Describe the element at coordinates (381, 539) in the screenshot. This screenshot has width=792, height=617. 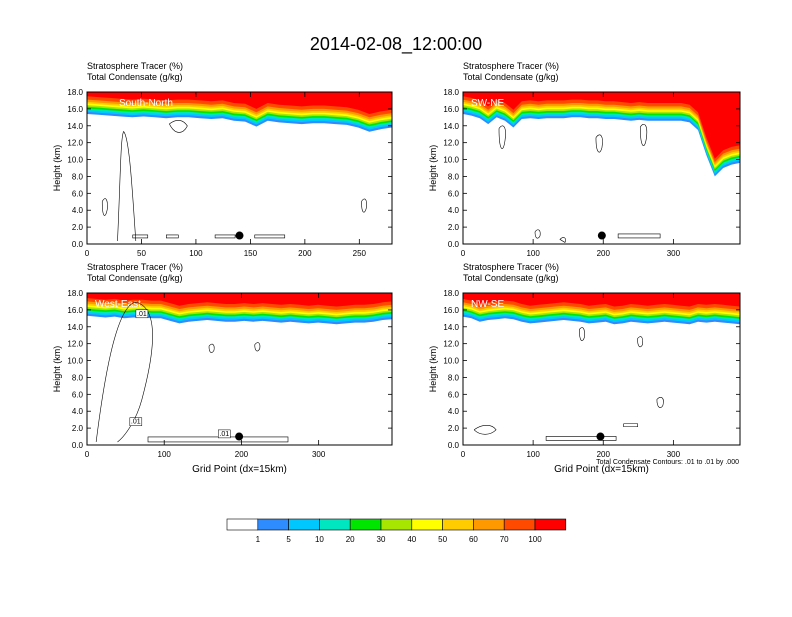
I see `legend-label: 30` at that location.